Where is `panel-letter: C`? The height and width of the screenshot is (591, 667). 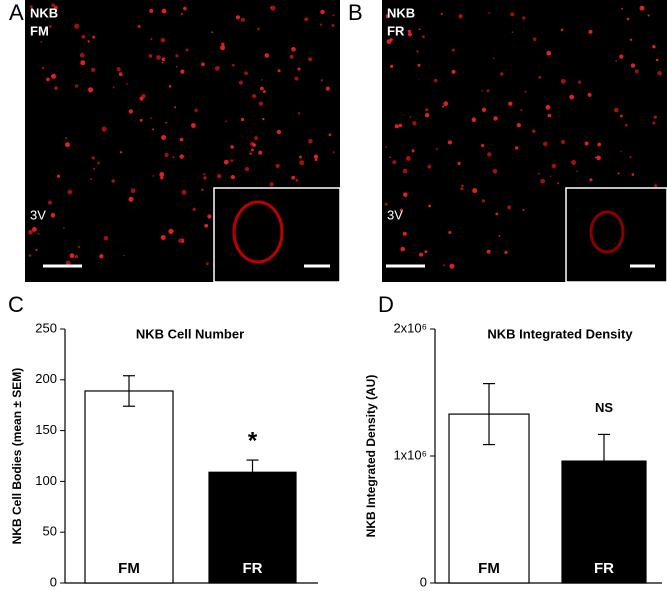 panel-letter: C is located at coordinates (16, 304).